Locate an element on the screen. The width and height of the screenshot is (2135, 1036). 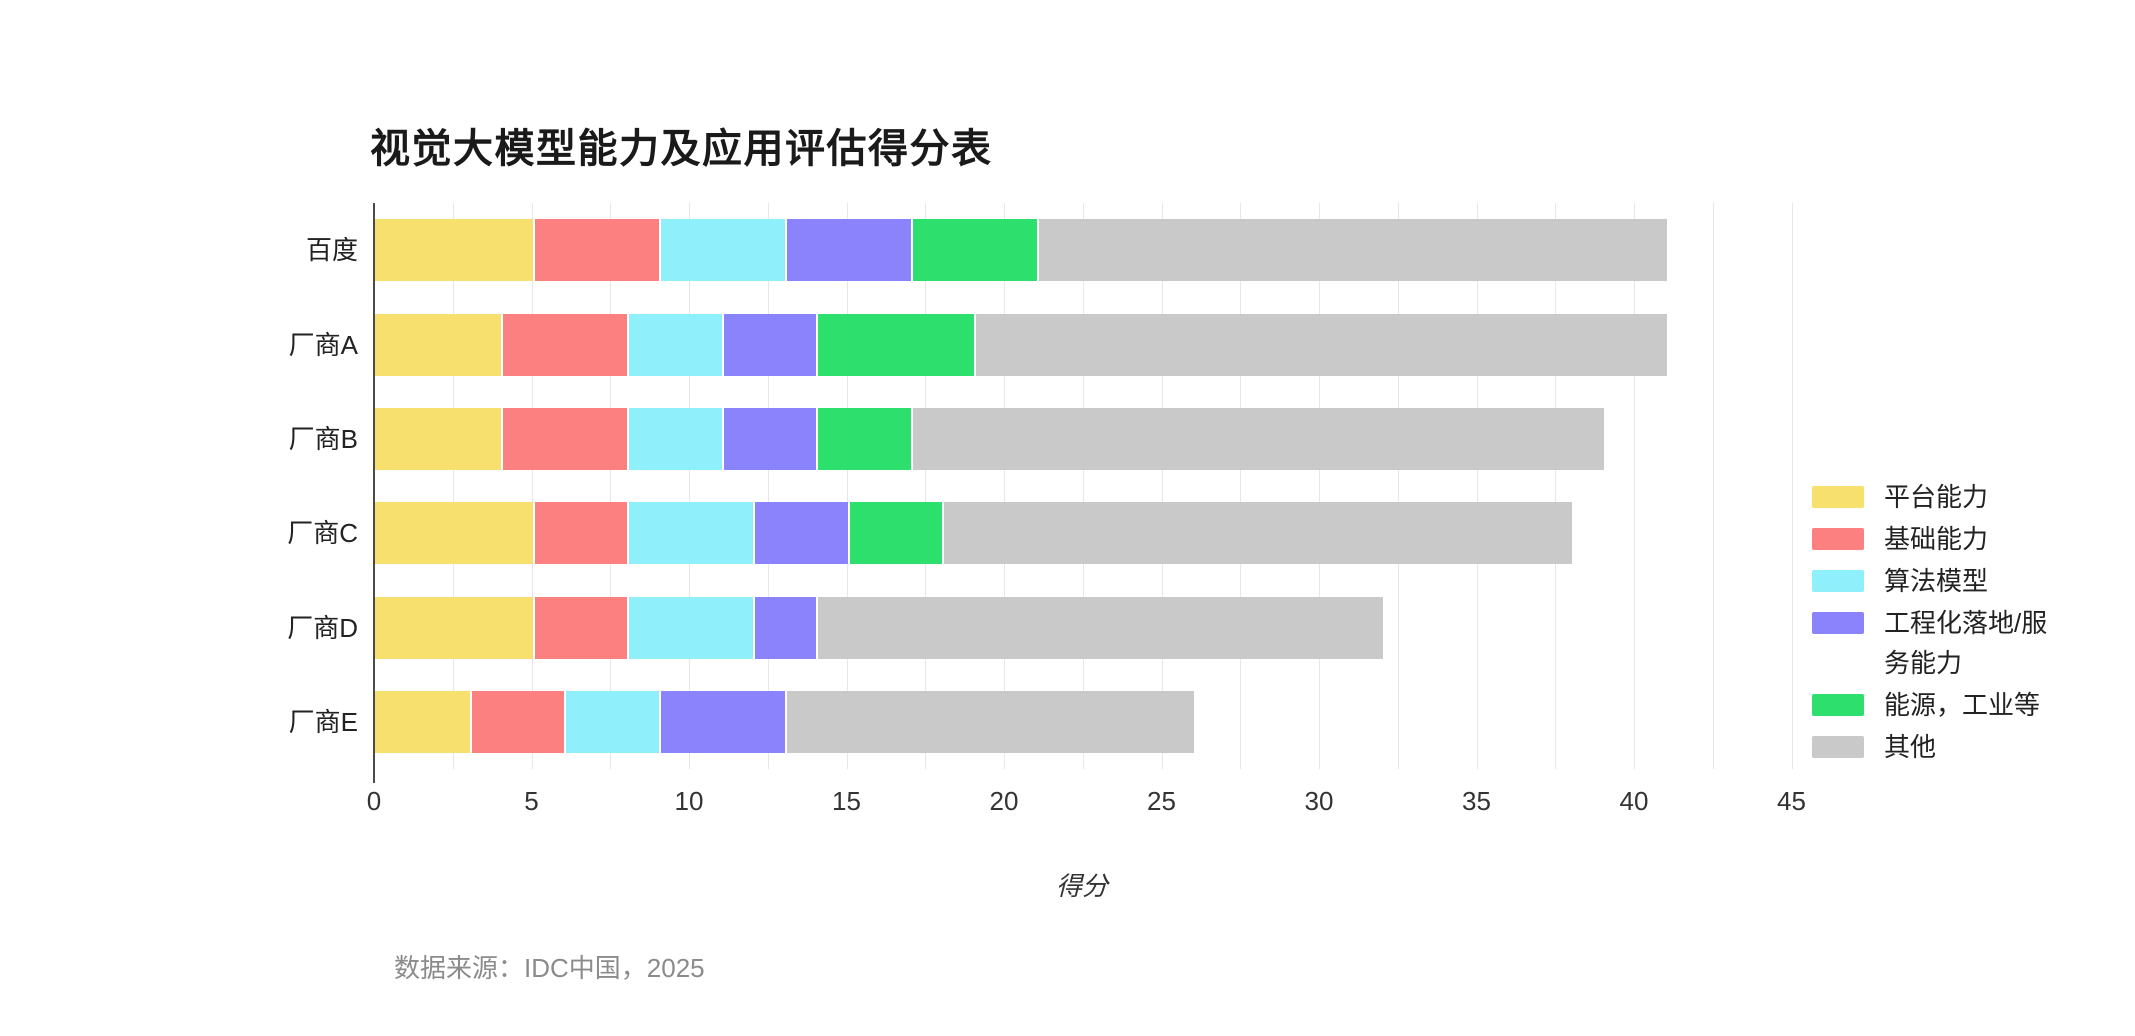
legend-item: 平台能力 is located at coordinates (1935, 497).